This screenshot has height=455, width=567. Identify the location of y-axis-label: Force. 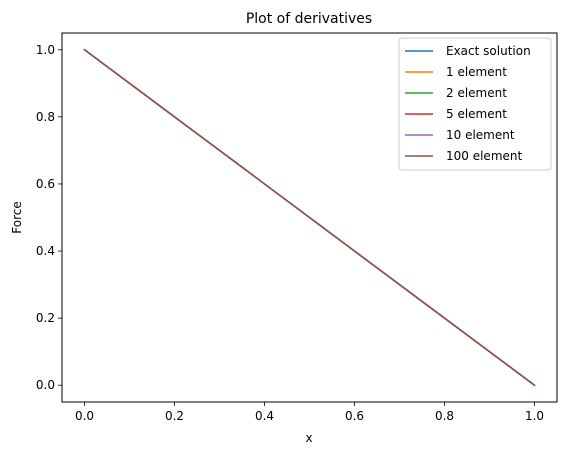
(17, 217).